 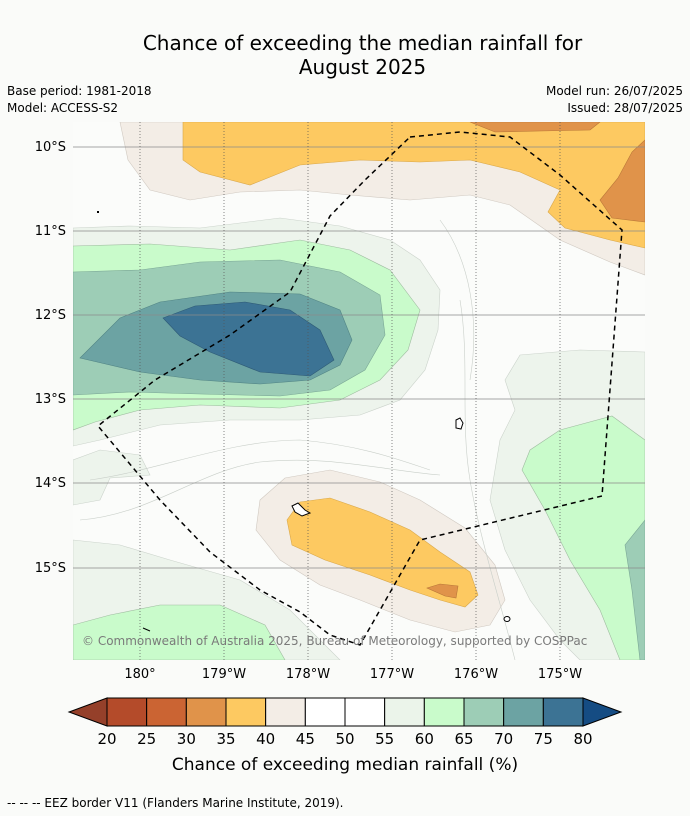 What do you see at coordinates (139, 674) in the screenshot?
I see `lon-label-180: 180°` at bounding box center [139, 674].